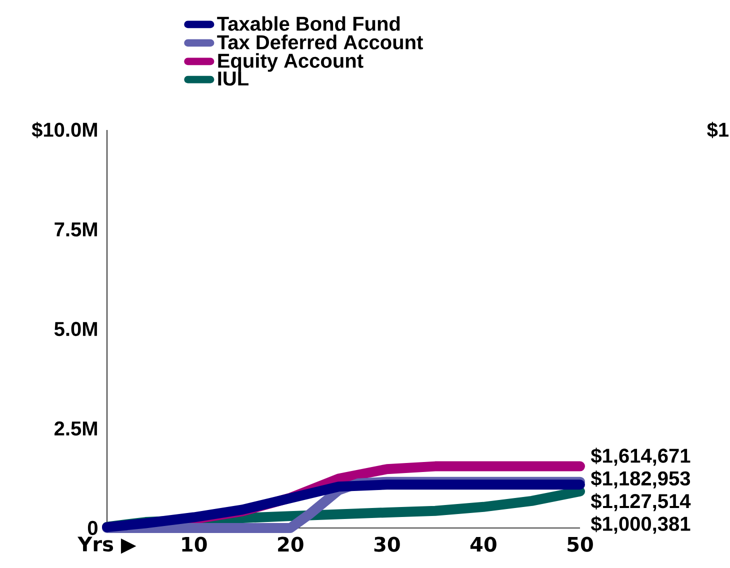 This screenshot has height=568, width=730. Describe the element at coordinates (320, 42) in the screenshot. I see `legend-label: Tax Deferred Account` at that location.